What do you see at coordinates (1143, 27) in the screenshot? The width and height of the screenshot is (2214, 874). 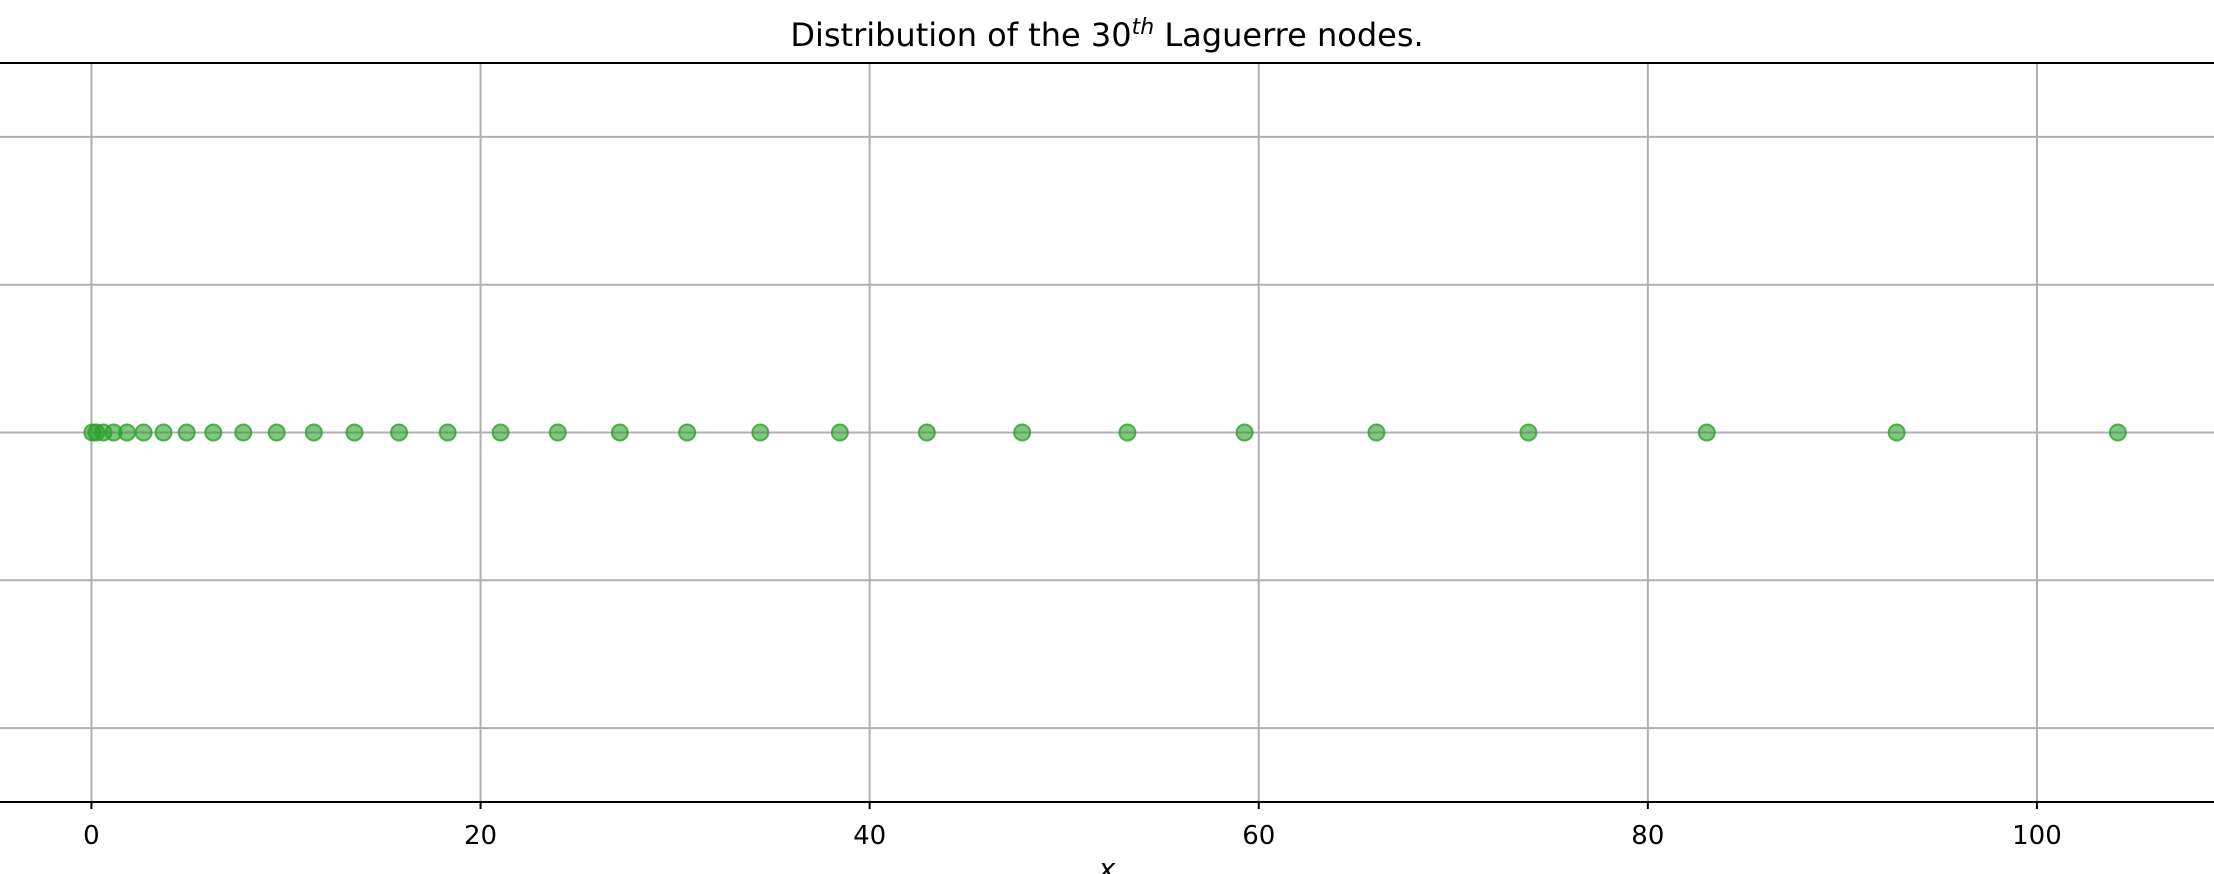 I see `chart-title-superscript: th` at bounding box center [1143, 27].